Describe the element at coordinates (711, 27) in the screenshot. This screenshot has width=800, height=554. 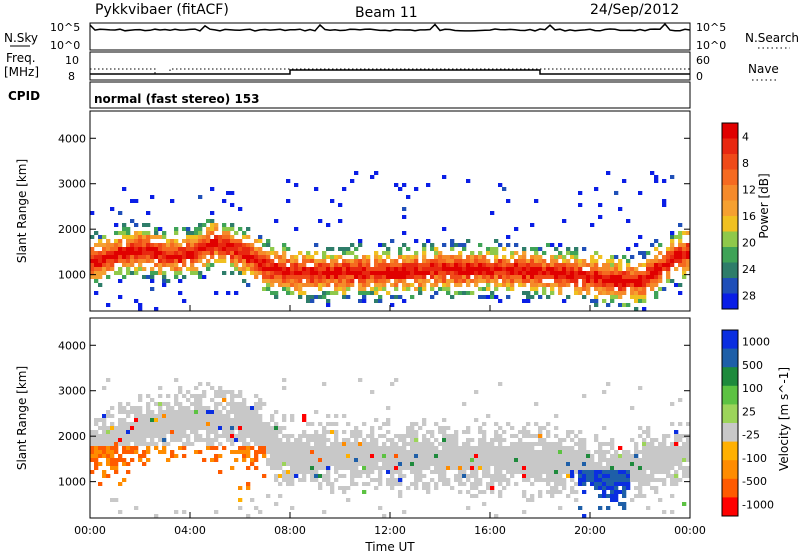
I see `nsearch-tick-high: 10^5` at that location.